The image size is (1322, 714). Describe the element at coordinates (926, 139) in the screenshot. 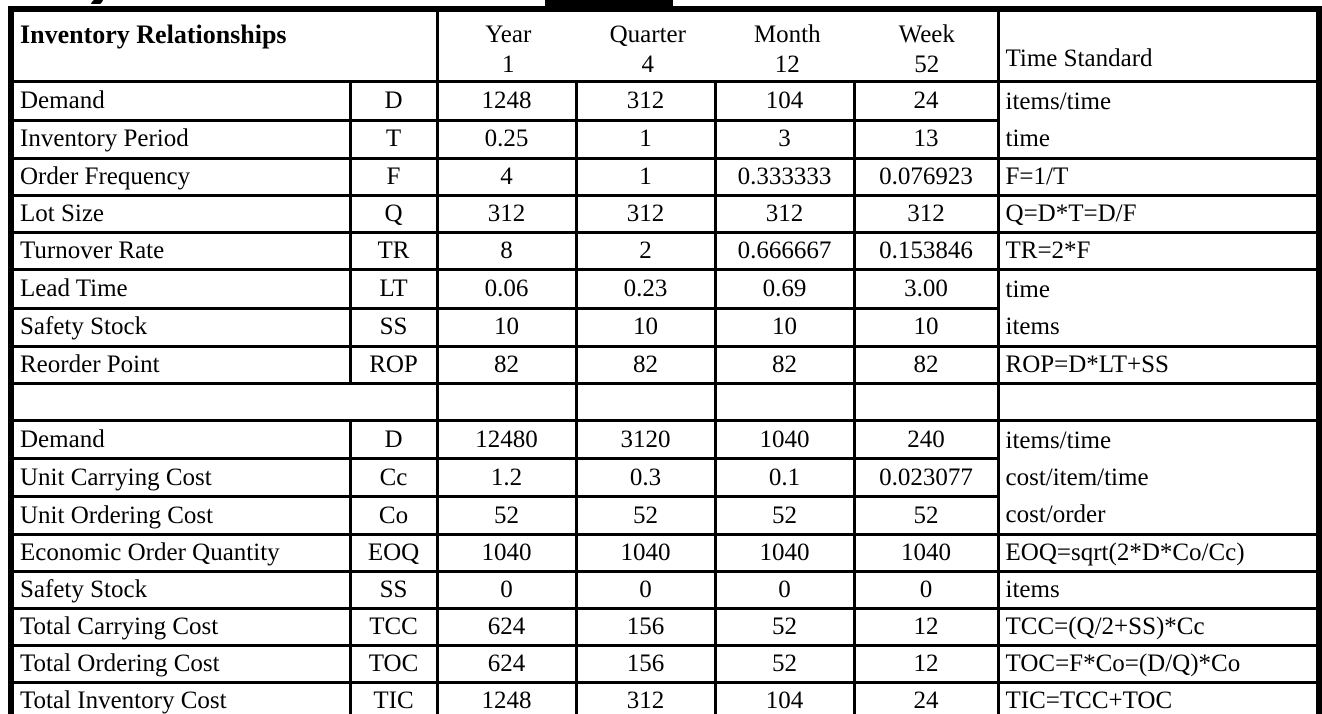

I see `value-cell: 13` at that location.